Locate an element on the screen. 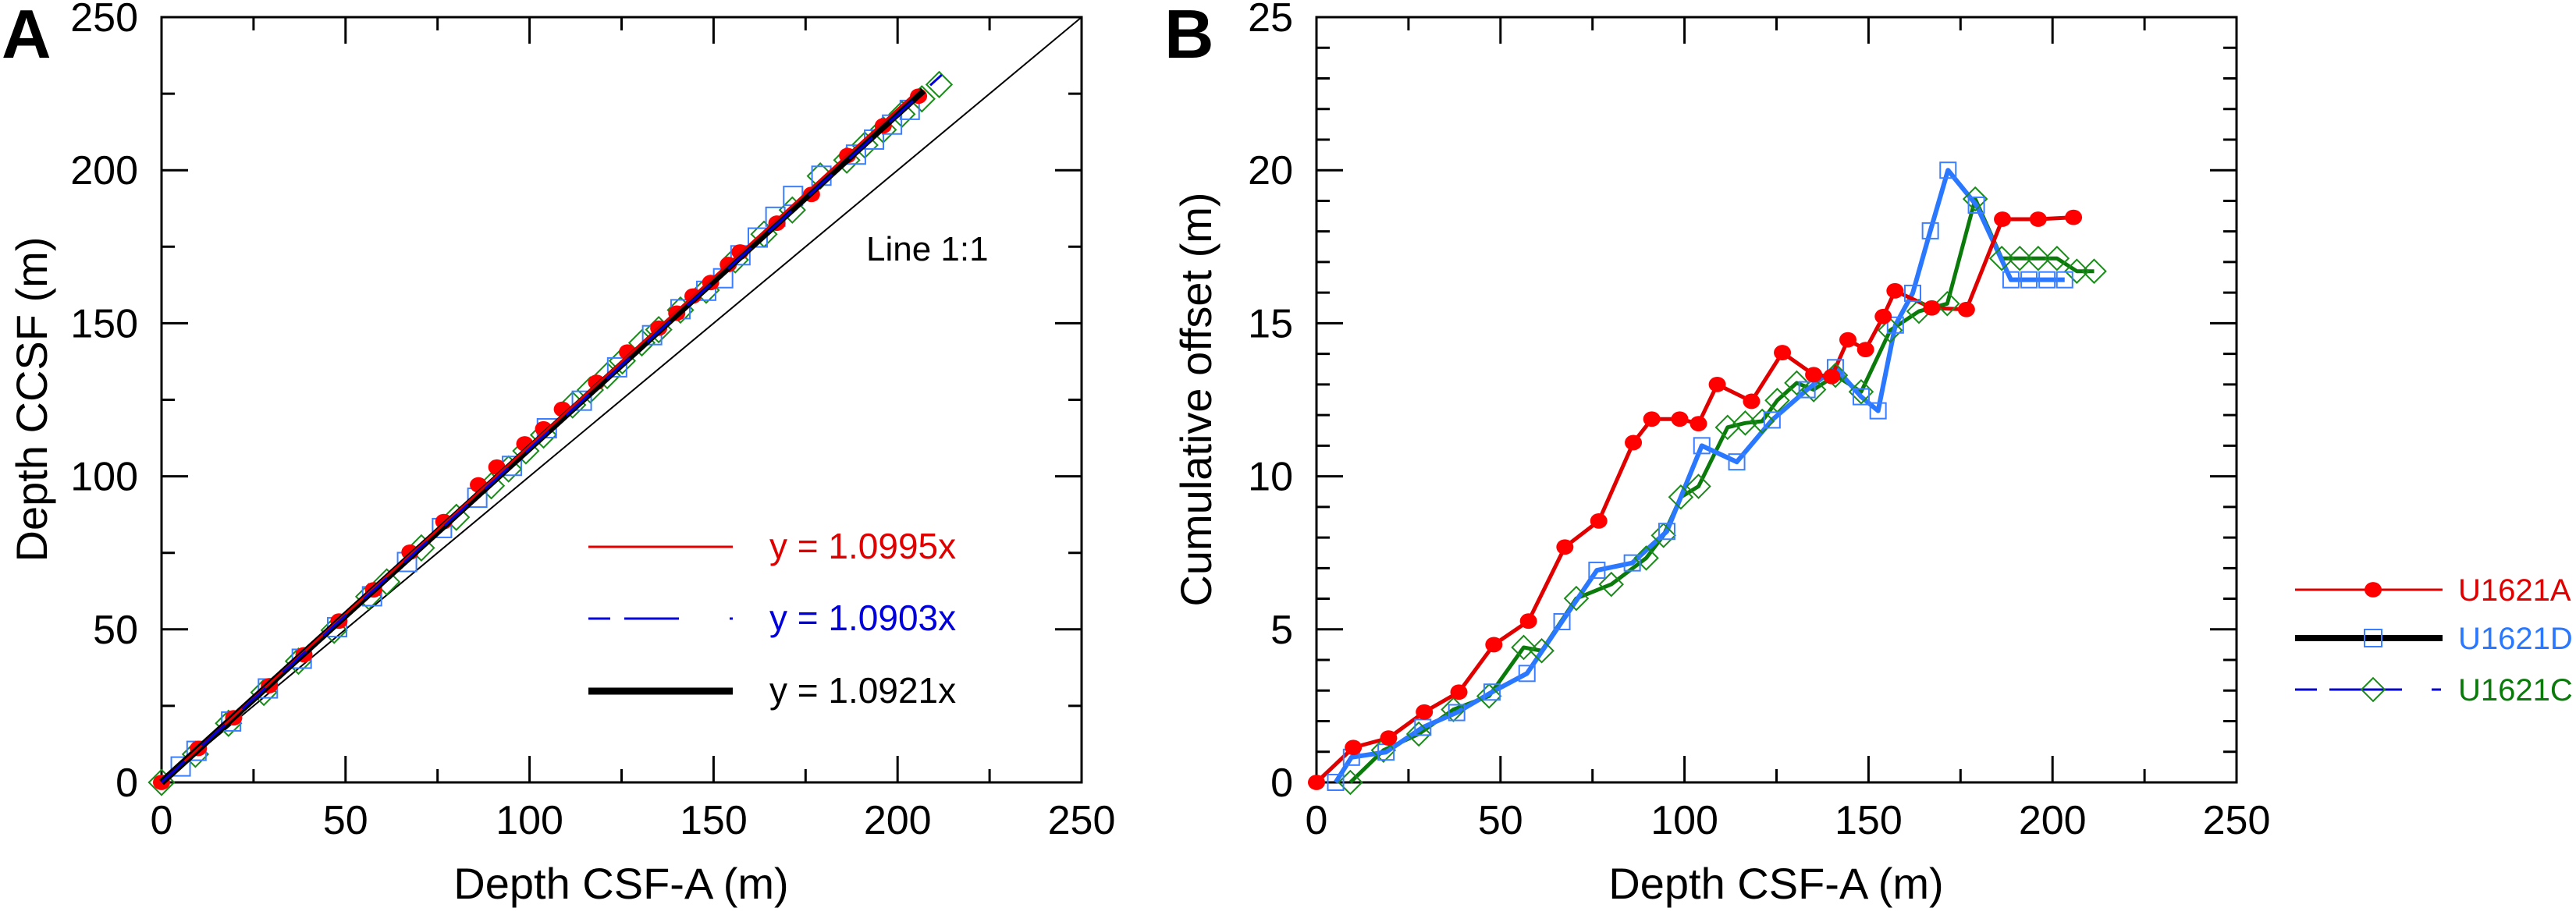 The image size is (2576, 915). panel-a-x-tick-label: 200 is located at coordinates (898, 821).